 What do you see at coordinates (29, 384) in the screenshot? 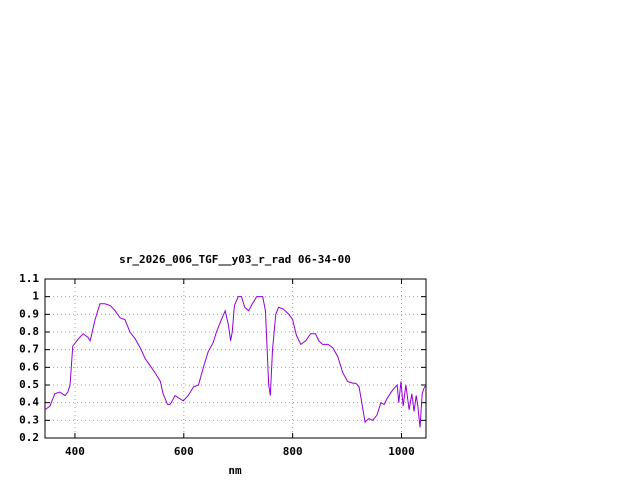
I see `y-tick-label: 0.5` at bounding box center [29, 384].